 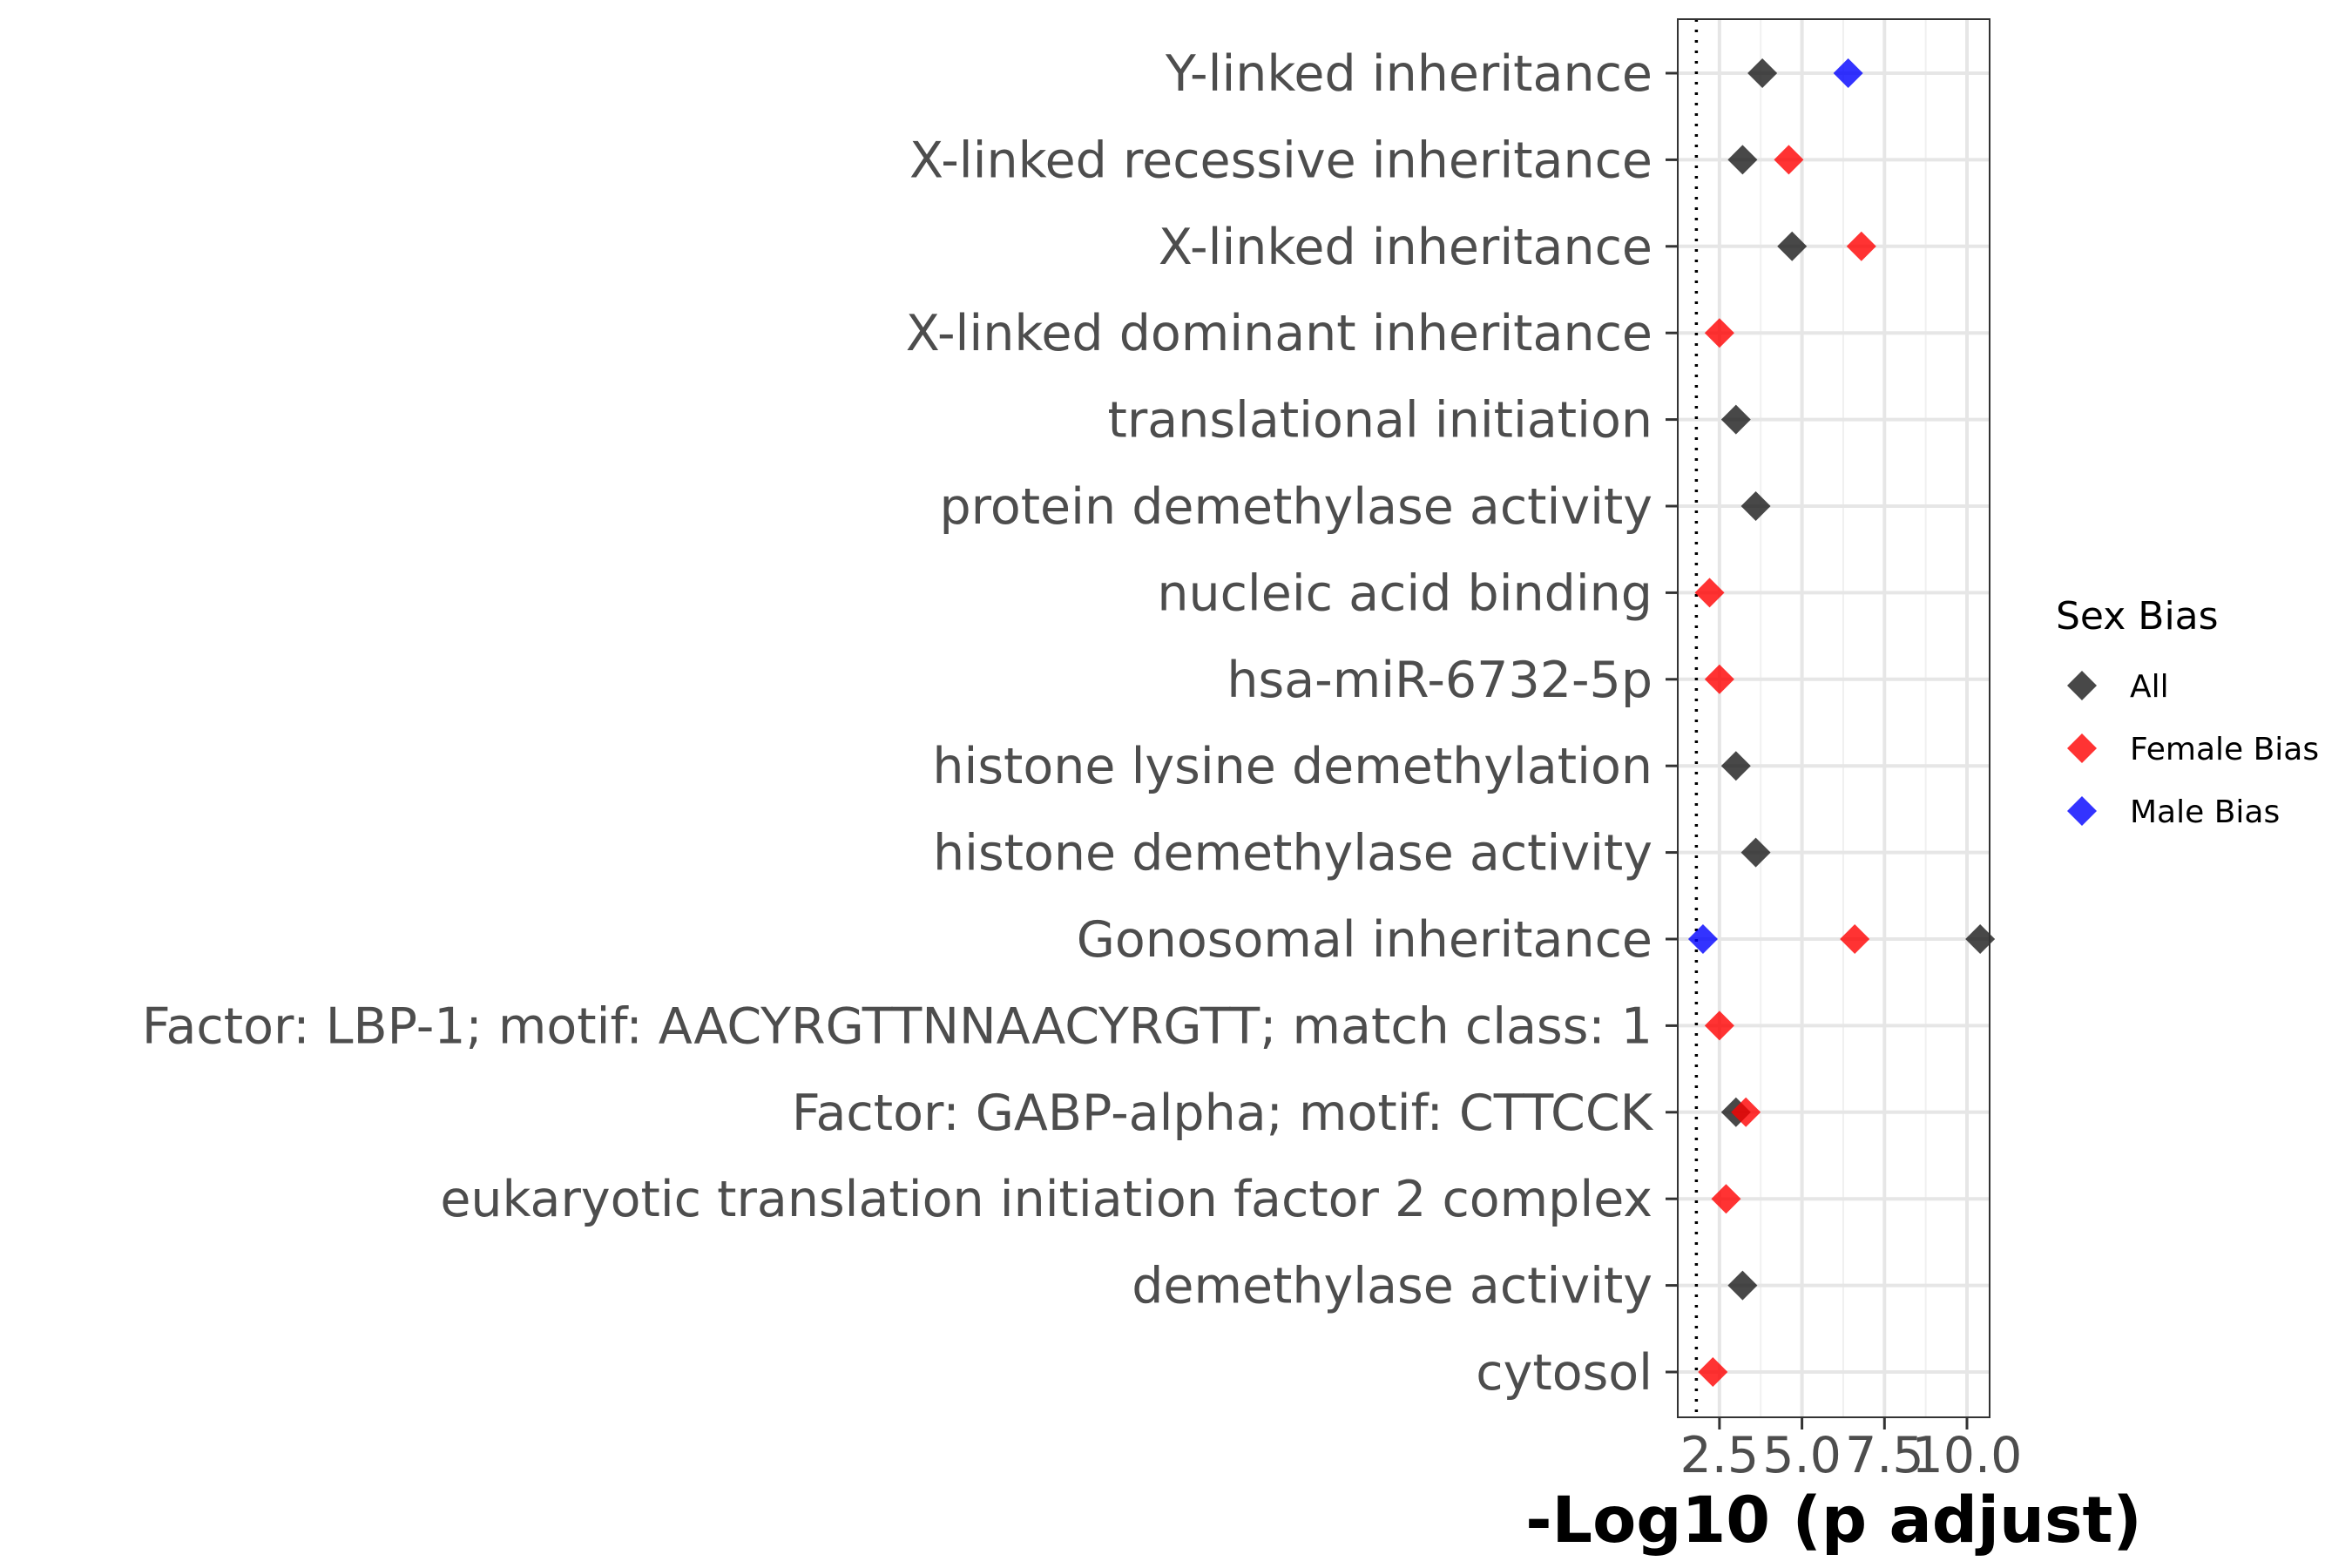 I want to click on y-tick-label: X-linked inheritance, so click(x=1405, y=247).